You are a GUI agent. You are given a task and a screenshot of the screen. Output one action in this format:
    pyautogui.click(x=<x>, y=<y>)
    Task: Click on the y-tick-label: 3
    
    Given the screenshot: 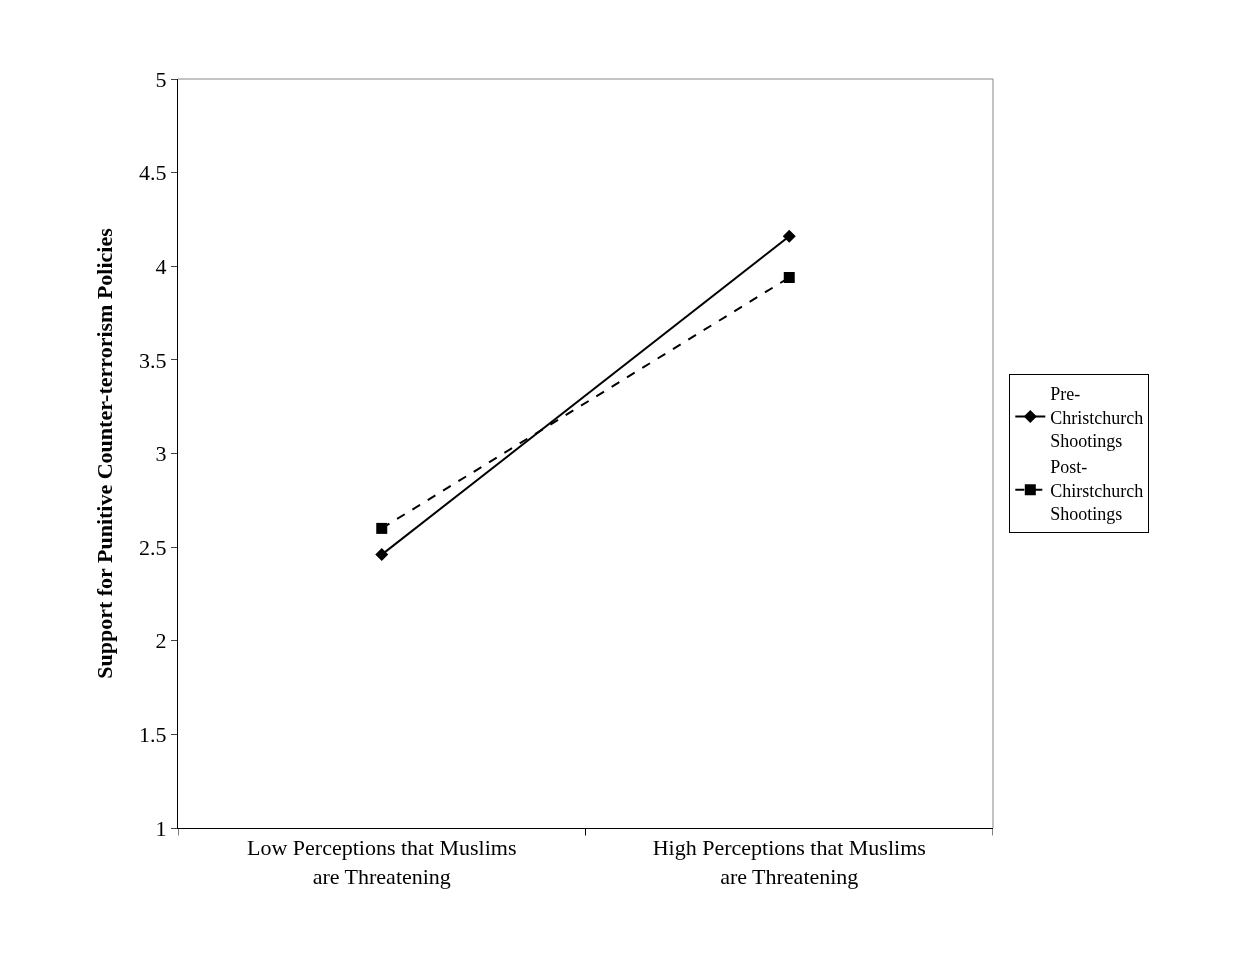 What is the action you would take?
    pyautogui.click(x=161, y=454)
    